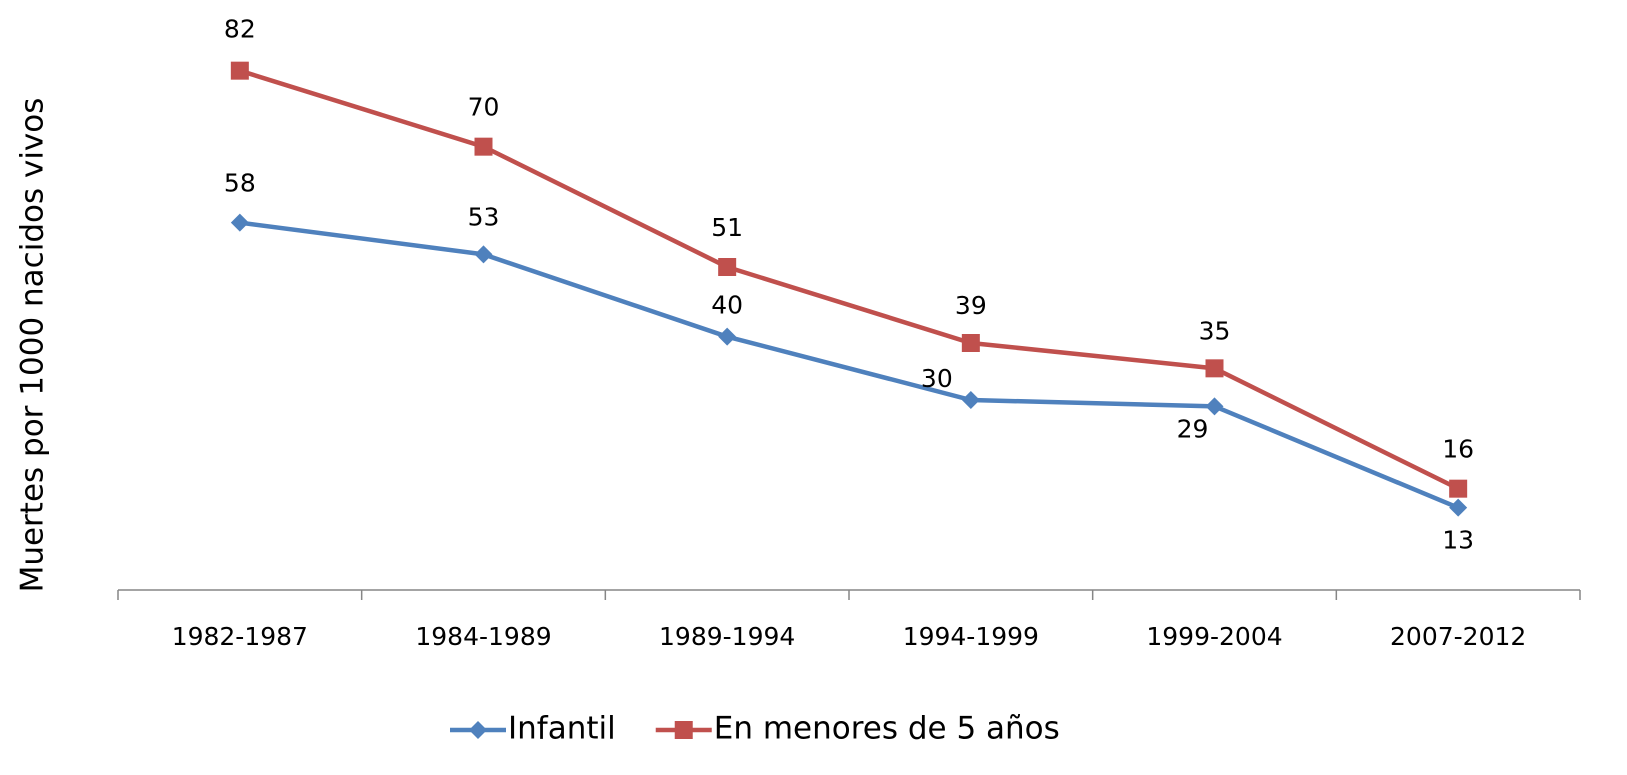 Image resolution: width=1627 pixels, height=775 pixels. What do you see at coordinates (33, 345) in the screenshot?
I see `y-axis-title: Muertes por 1000 nacidos vivos` at bounding box center [33, 345].